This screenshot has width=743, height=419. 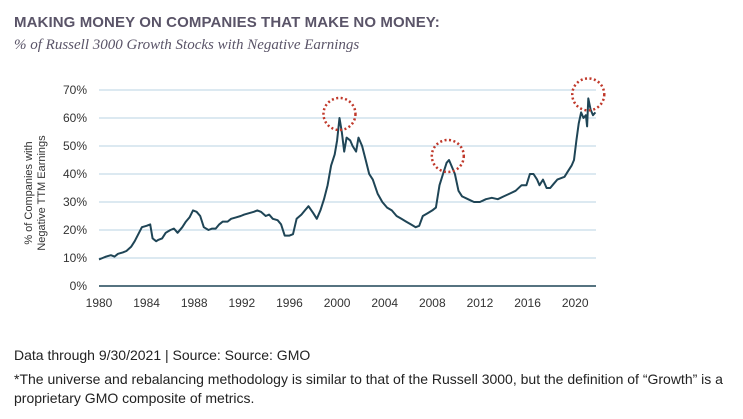 I want to click on x-tick-label: 1980, so click(x=99, y=303).